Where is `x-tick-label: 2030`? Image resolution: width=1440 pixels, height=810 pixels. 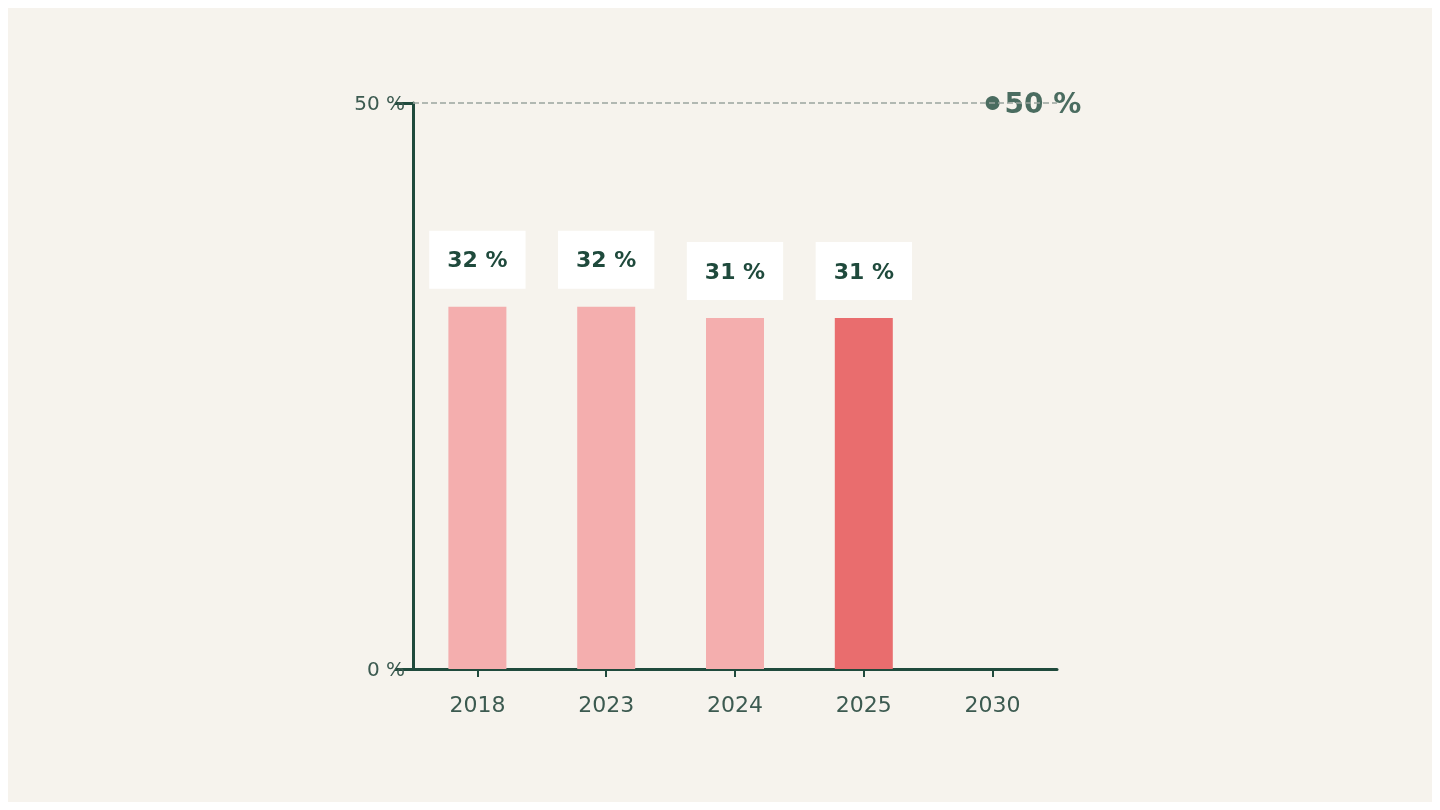
x-tick-label: 2030 is located at coordinates (992, 704).